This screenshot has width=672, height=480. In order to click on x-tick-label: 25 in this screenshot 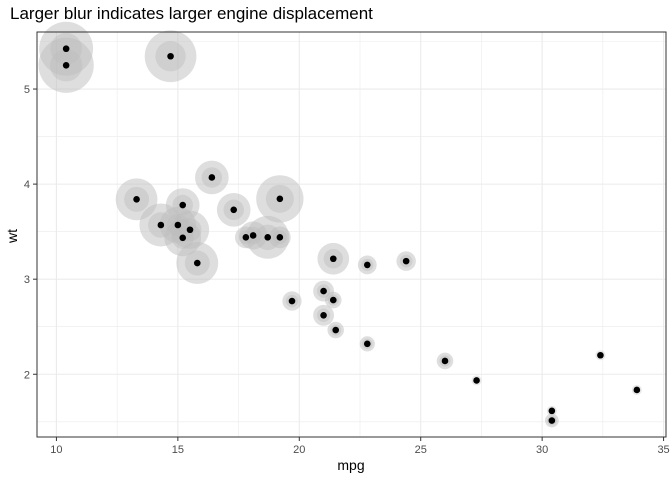, I will do `click(421, 450)`.